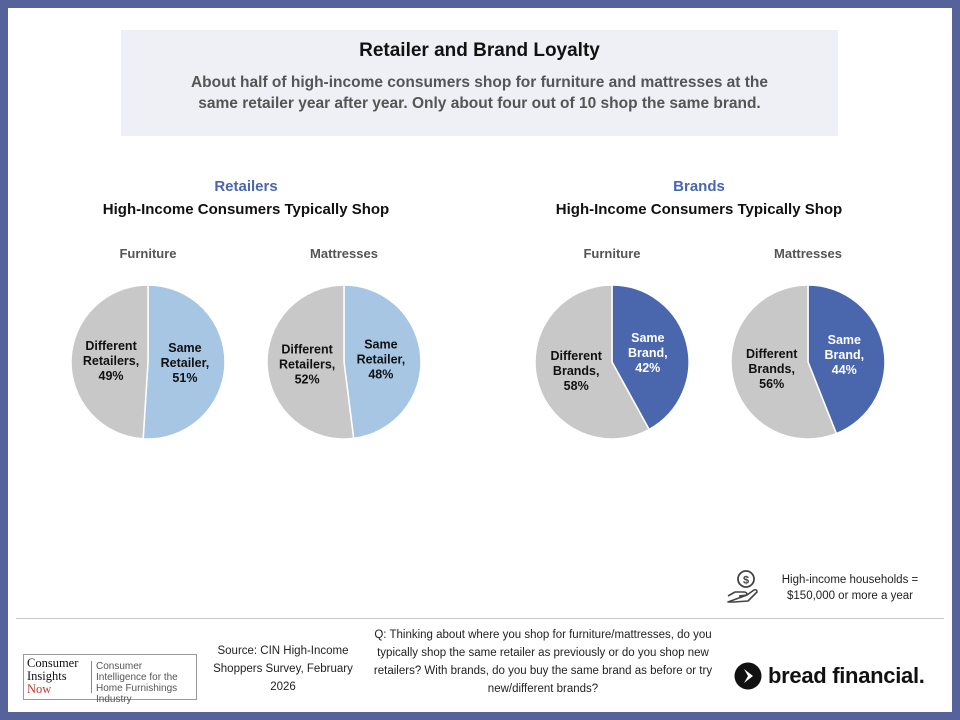 This screenshot has height=720, width=960. What do you see at coordinates (850, 580) in the screenshot?
I see `income-note-line1: High-income households =` at bounding box center [850, 580].